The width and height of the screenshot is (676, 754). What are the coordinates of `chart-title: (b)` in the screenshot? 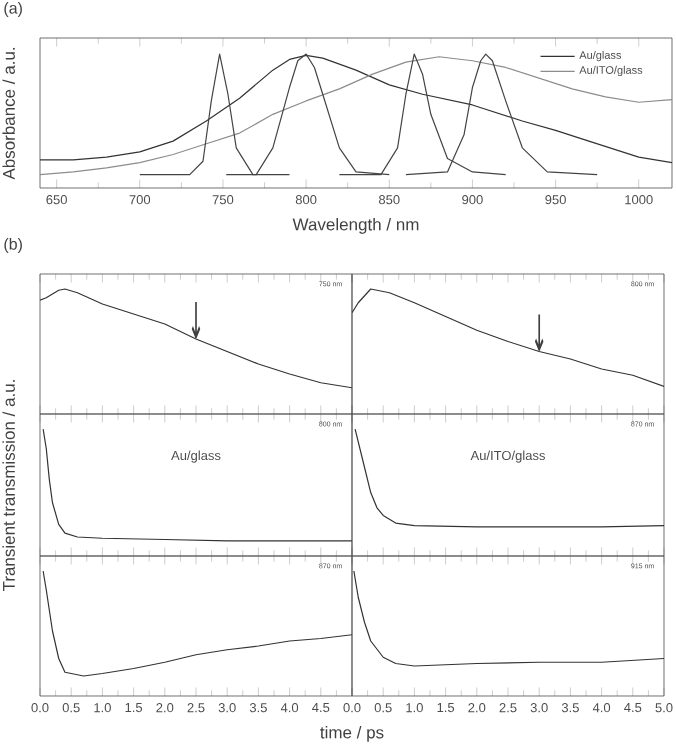 It's located at (13, 245).